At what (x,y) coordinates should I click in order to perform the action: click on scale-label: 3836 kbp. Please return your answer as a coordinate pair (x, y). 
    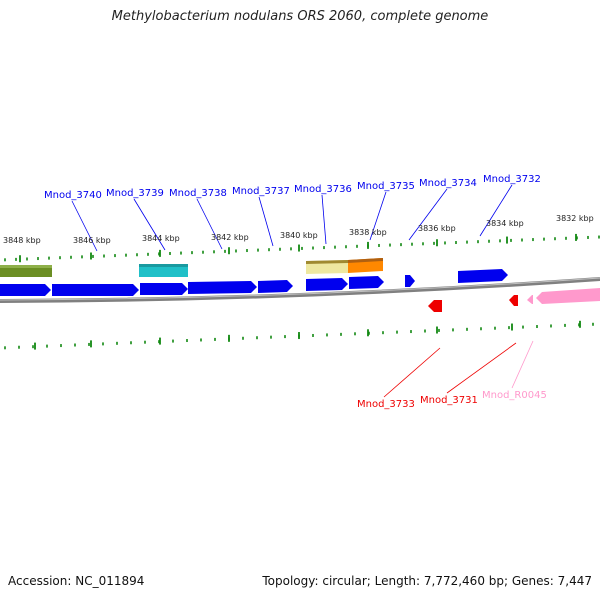
    Looking at the image, I should click on (437, 228).